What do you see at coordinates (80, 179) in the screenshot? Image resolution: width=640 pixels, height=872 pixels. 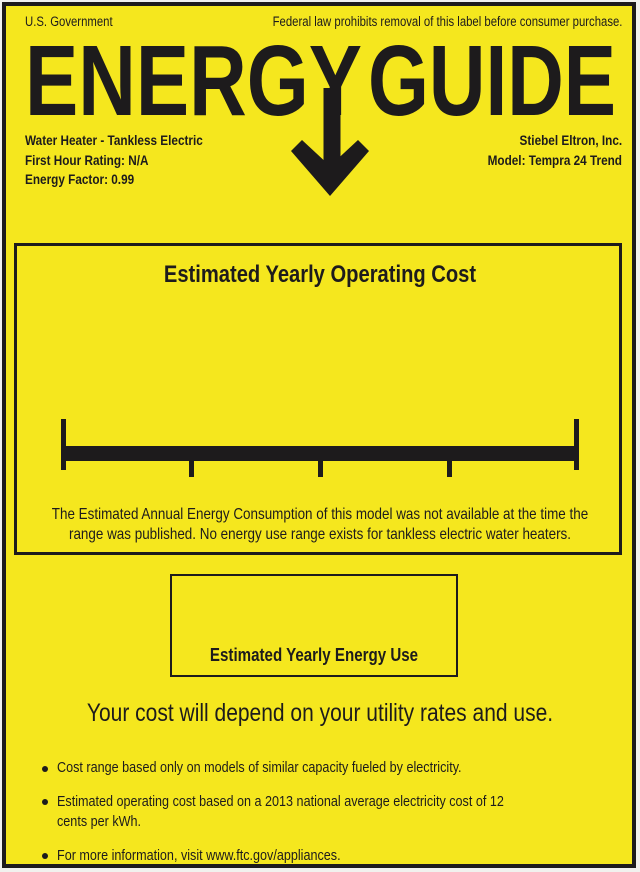 I see `energy-factor: Energy Factor: 0.99` at bounding box center [80, 179].